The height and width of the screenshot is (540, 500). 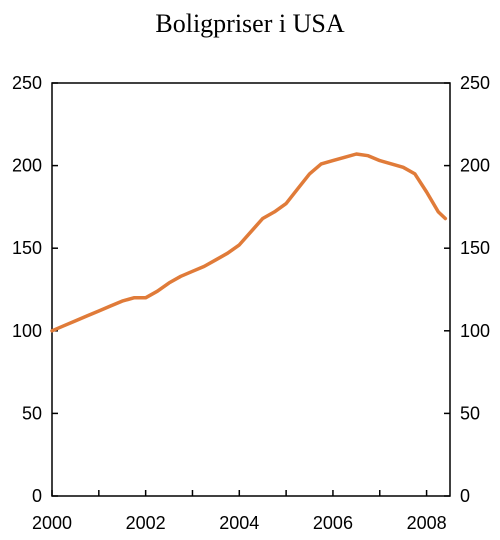 What do you see at coordinates (37, 496) in the screenshot?
I see `y-tick-label-left: 0` at bounding box center [37, 496].